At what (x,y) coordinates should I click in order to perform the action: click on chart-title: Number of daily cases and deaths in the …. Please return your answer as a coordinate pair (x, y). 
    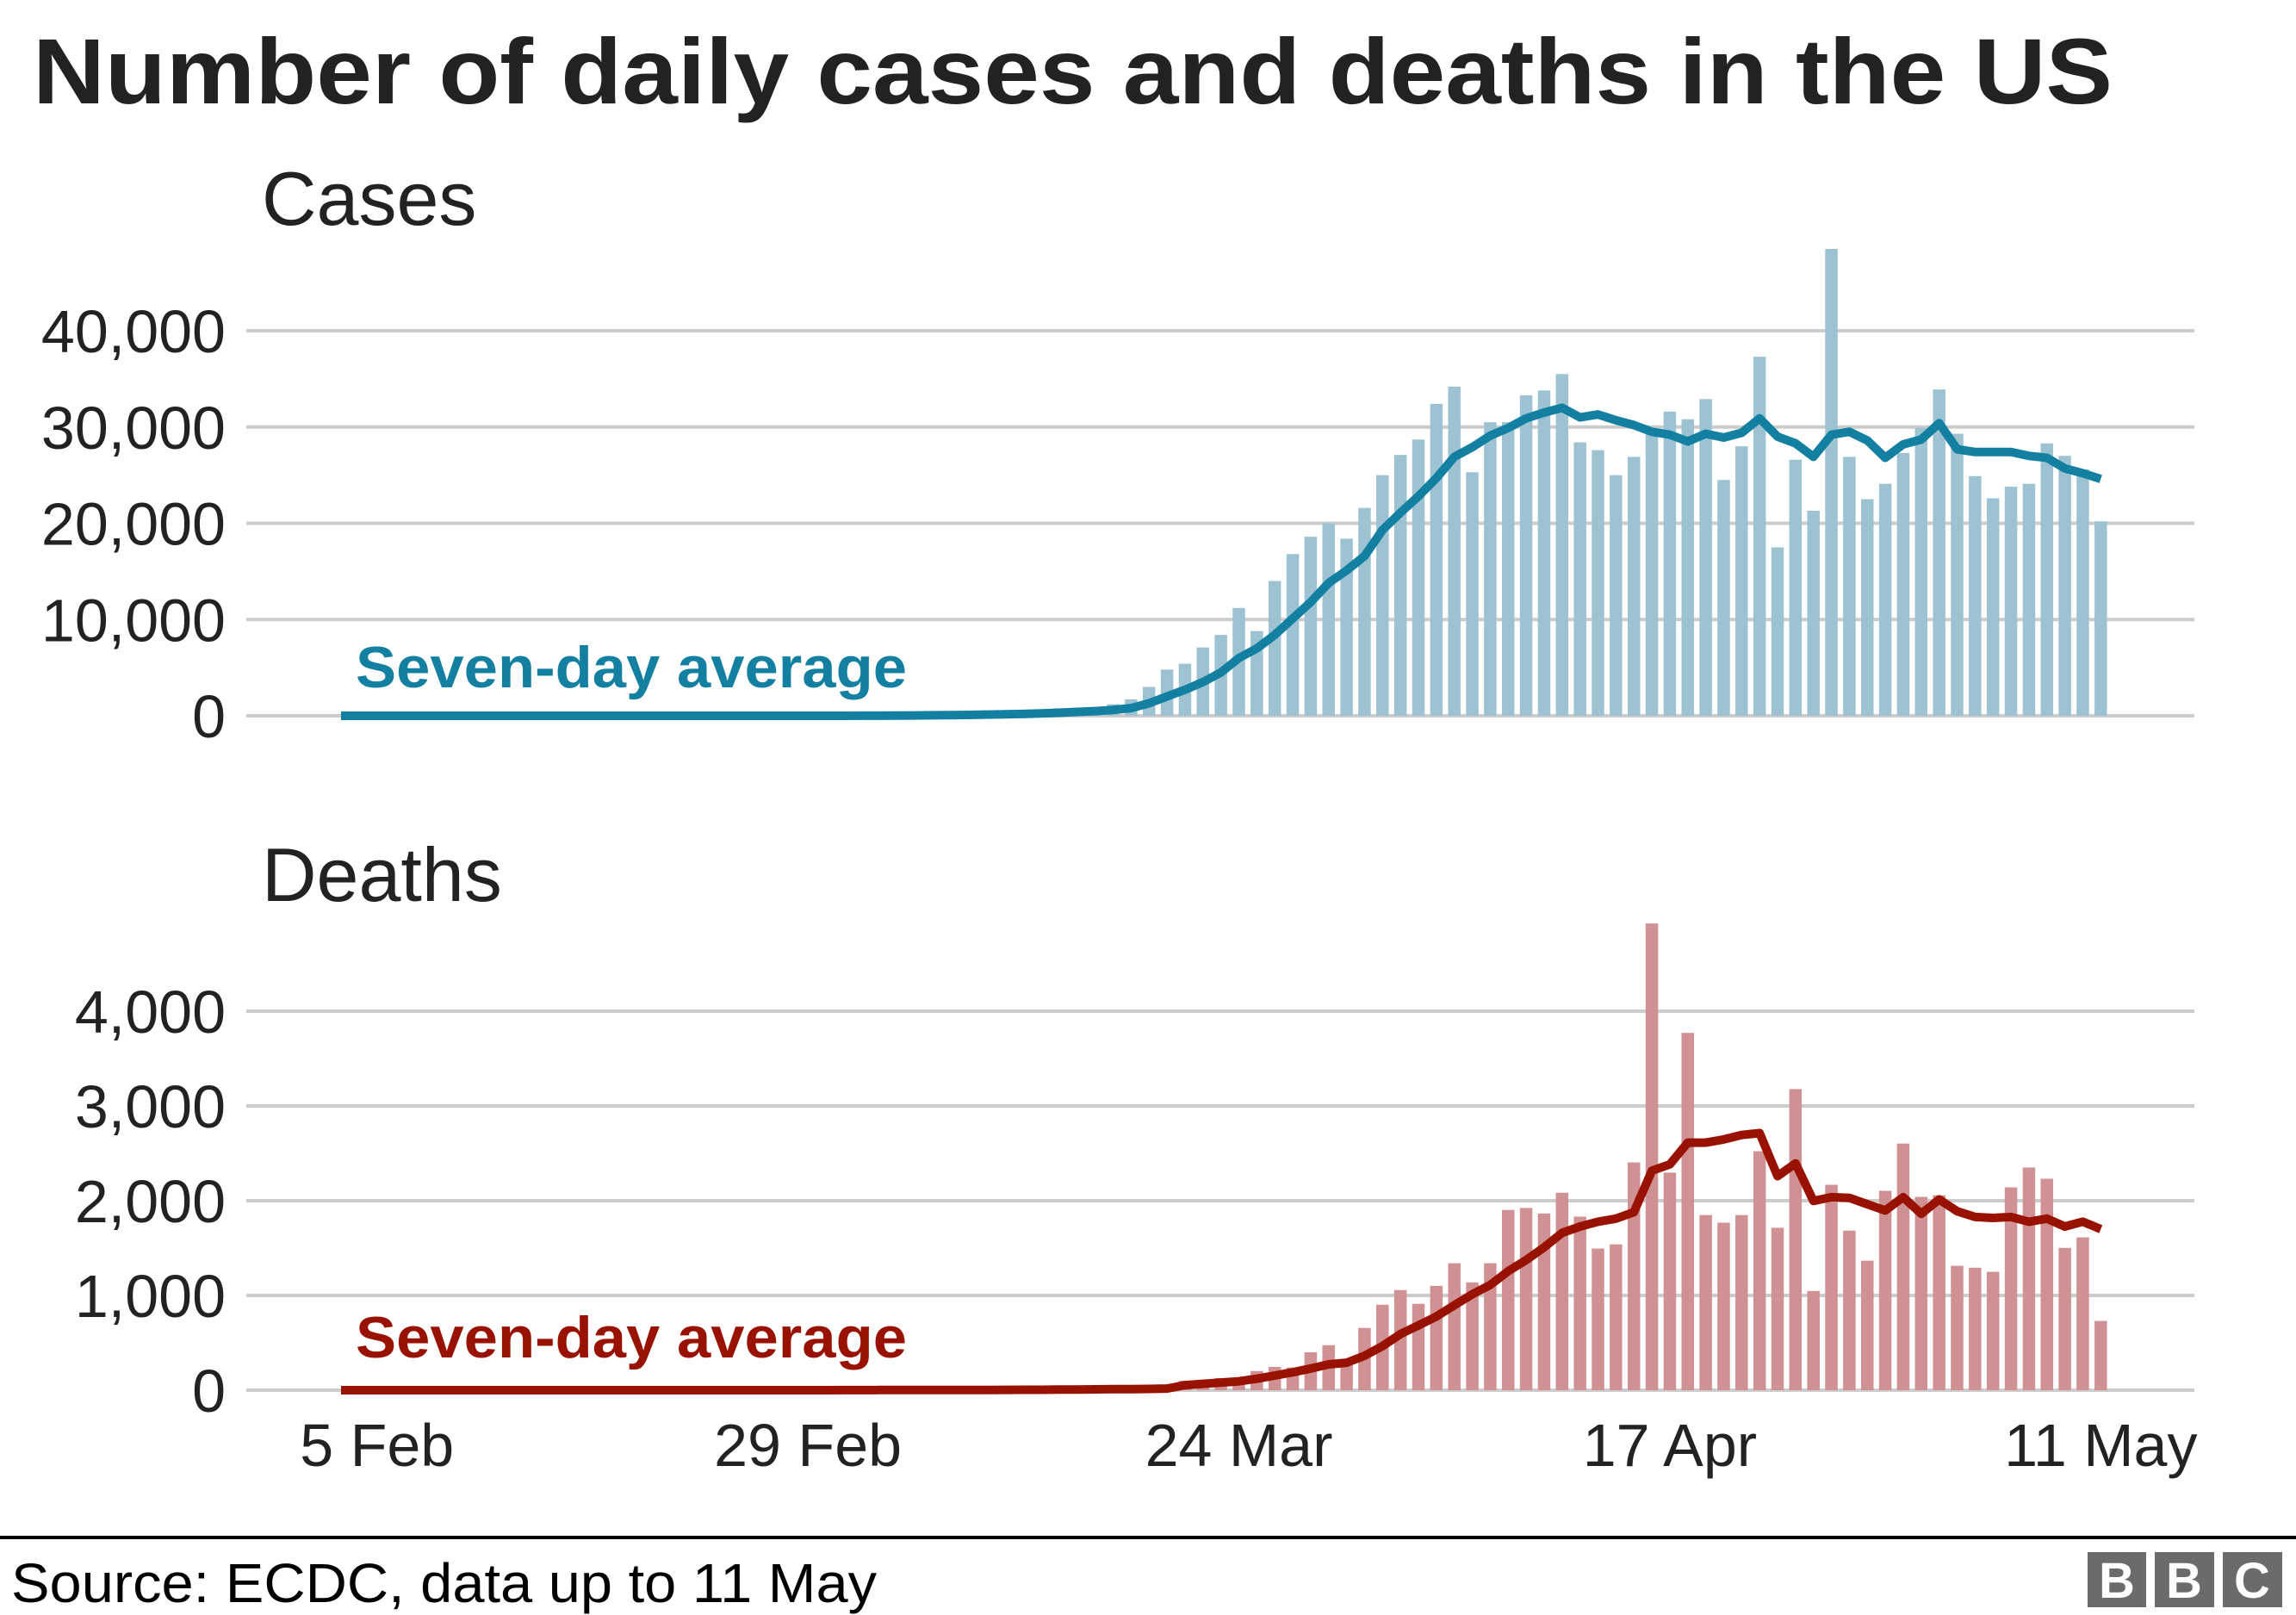
    Looking at the image, I should click on (1073, 71).